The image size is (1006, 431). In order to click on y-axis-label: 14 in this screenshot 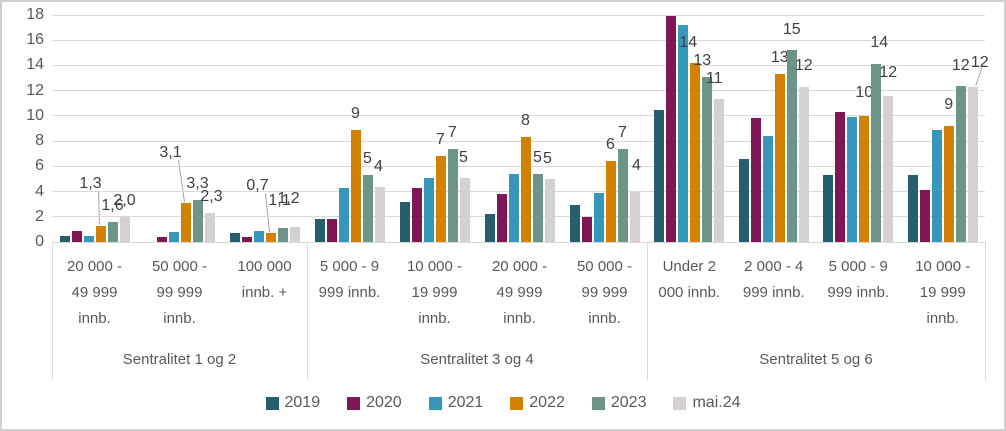, I will do `click(35, 65)`.